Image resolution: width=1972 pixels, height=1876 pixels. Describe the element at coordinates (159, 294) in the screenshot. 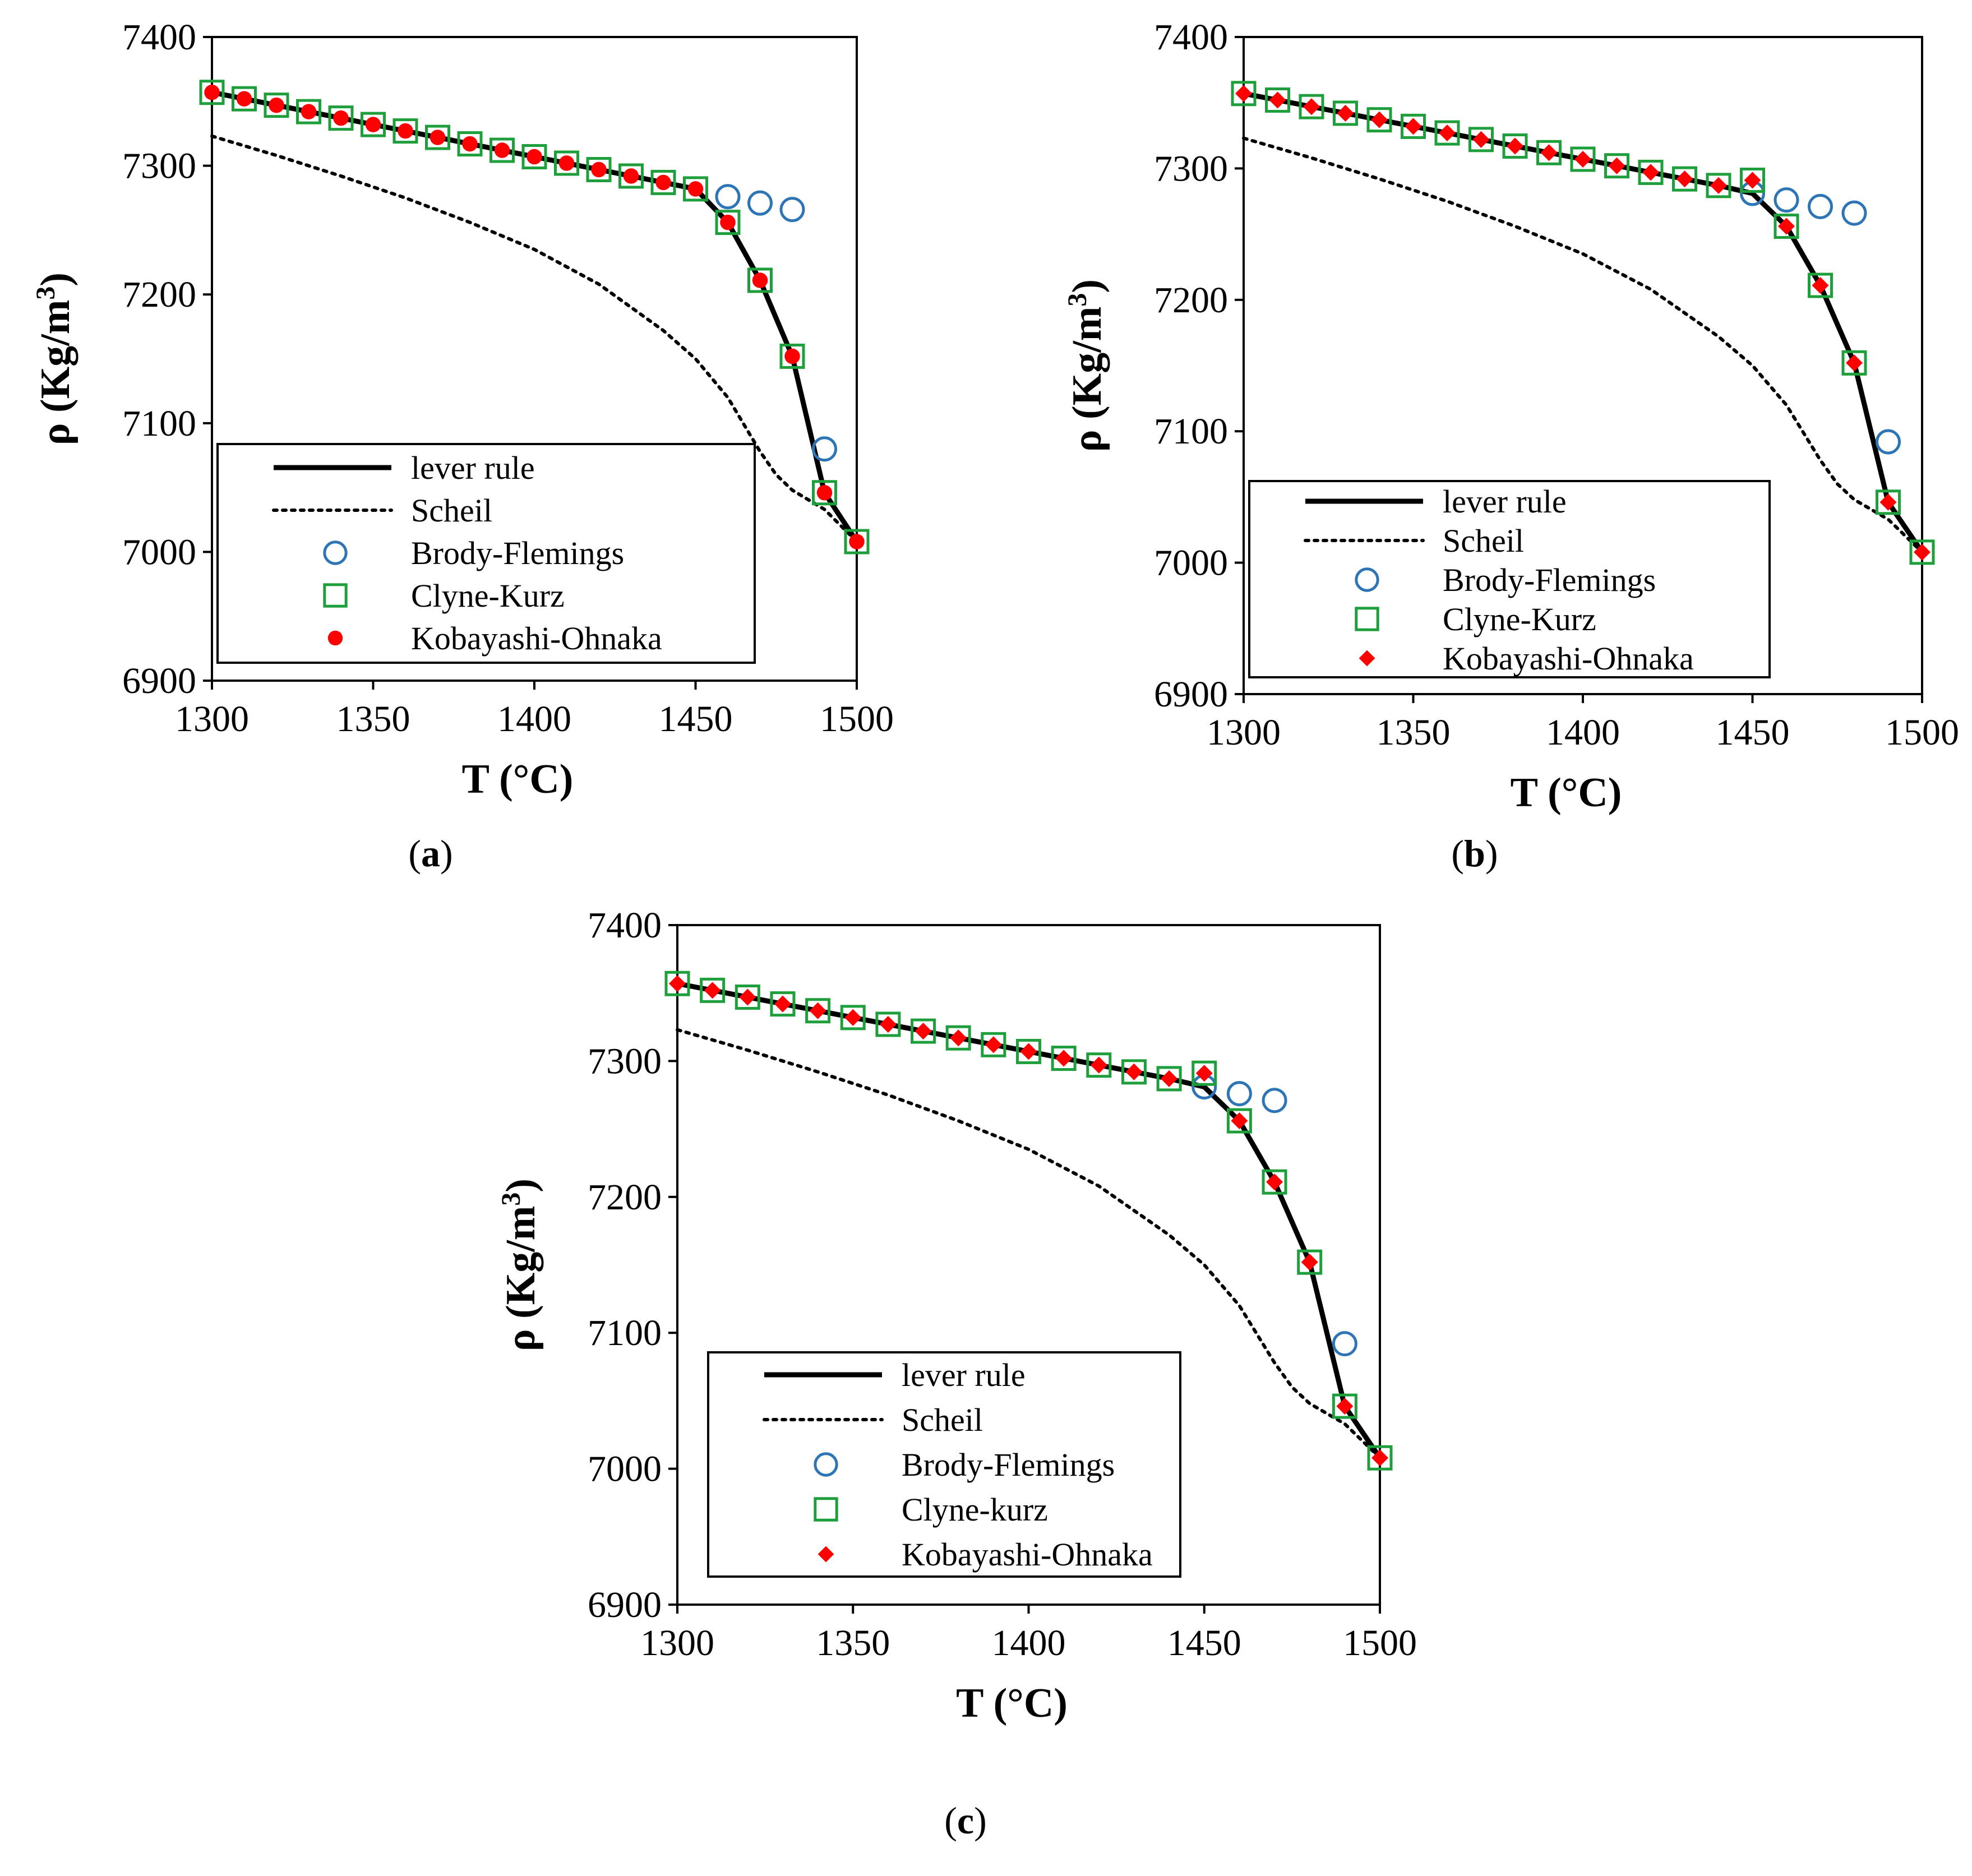

I see `y-tick-label: 7200` at that location.